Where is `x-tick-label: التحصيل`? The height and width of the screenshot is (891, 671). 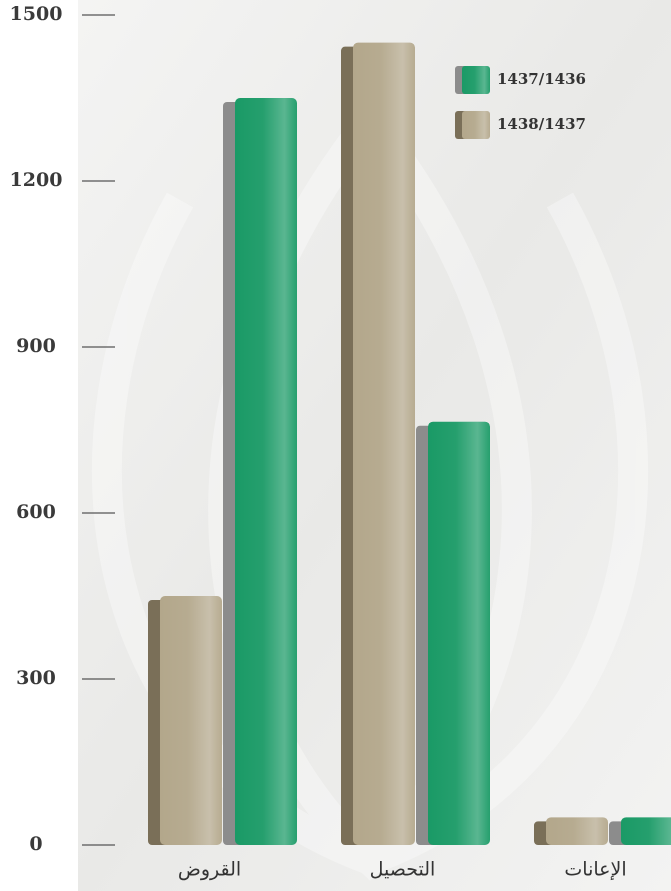 x-tick-label: التحصيل is located at coordinates (403, 870).